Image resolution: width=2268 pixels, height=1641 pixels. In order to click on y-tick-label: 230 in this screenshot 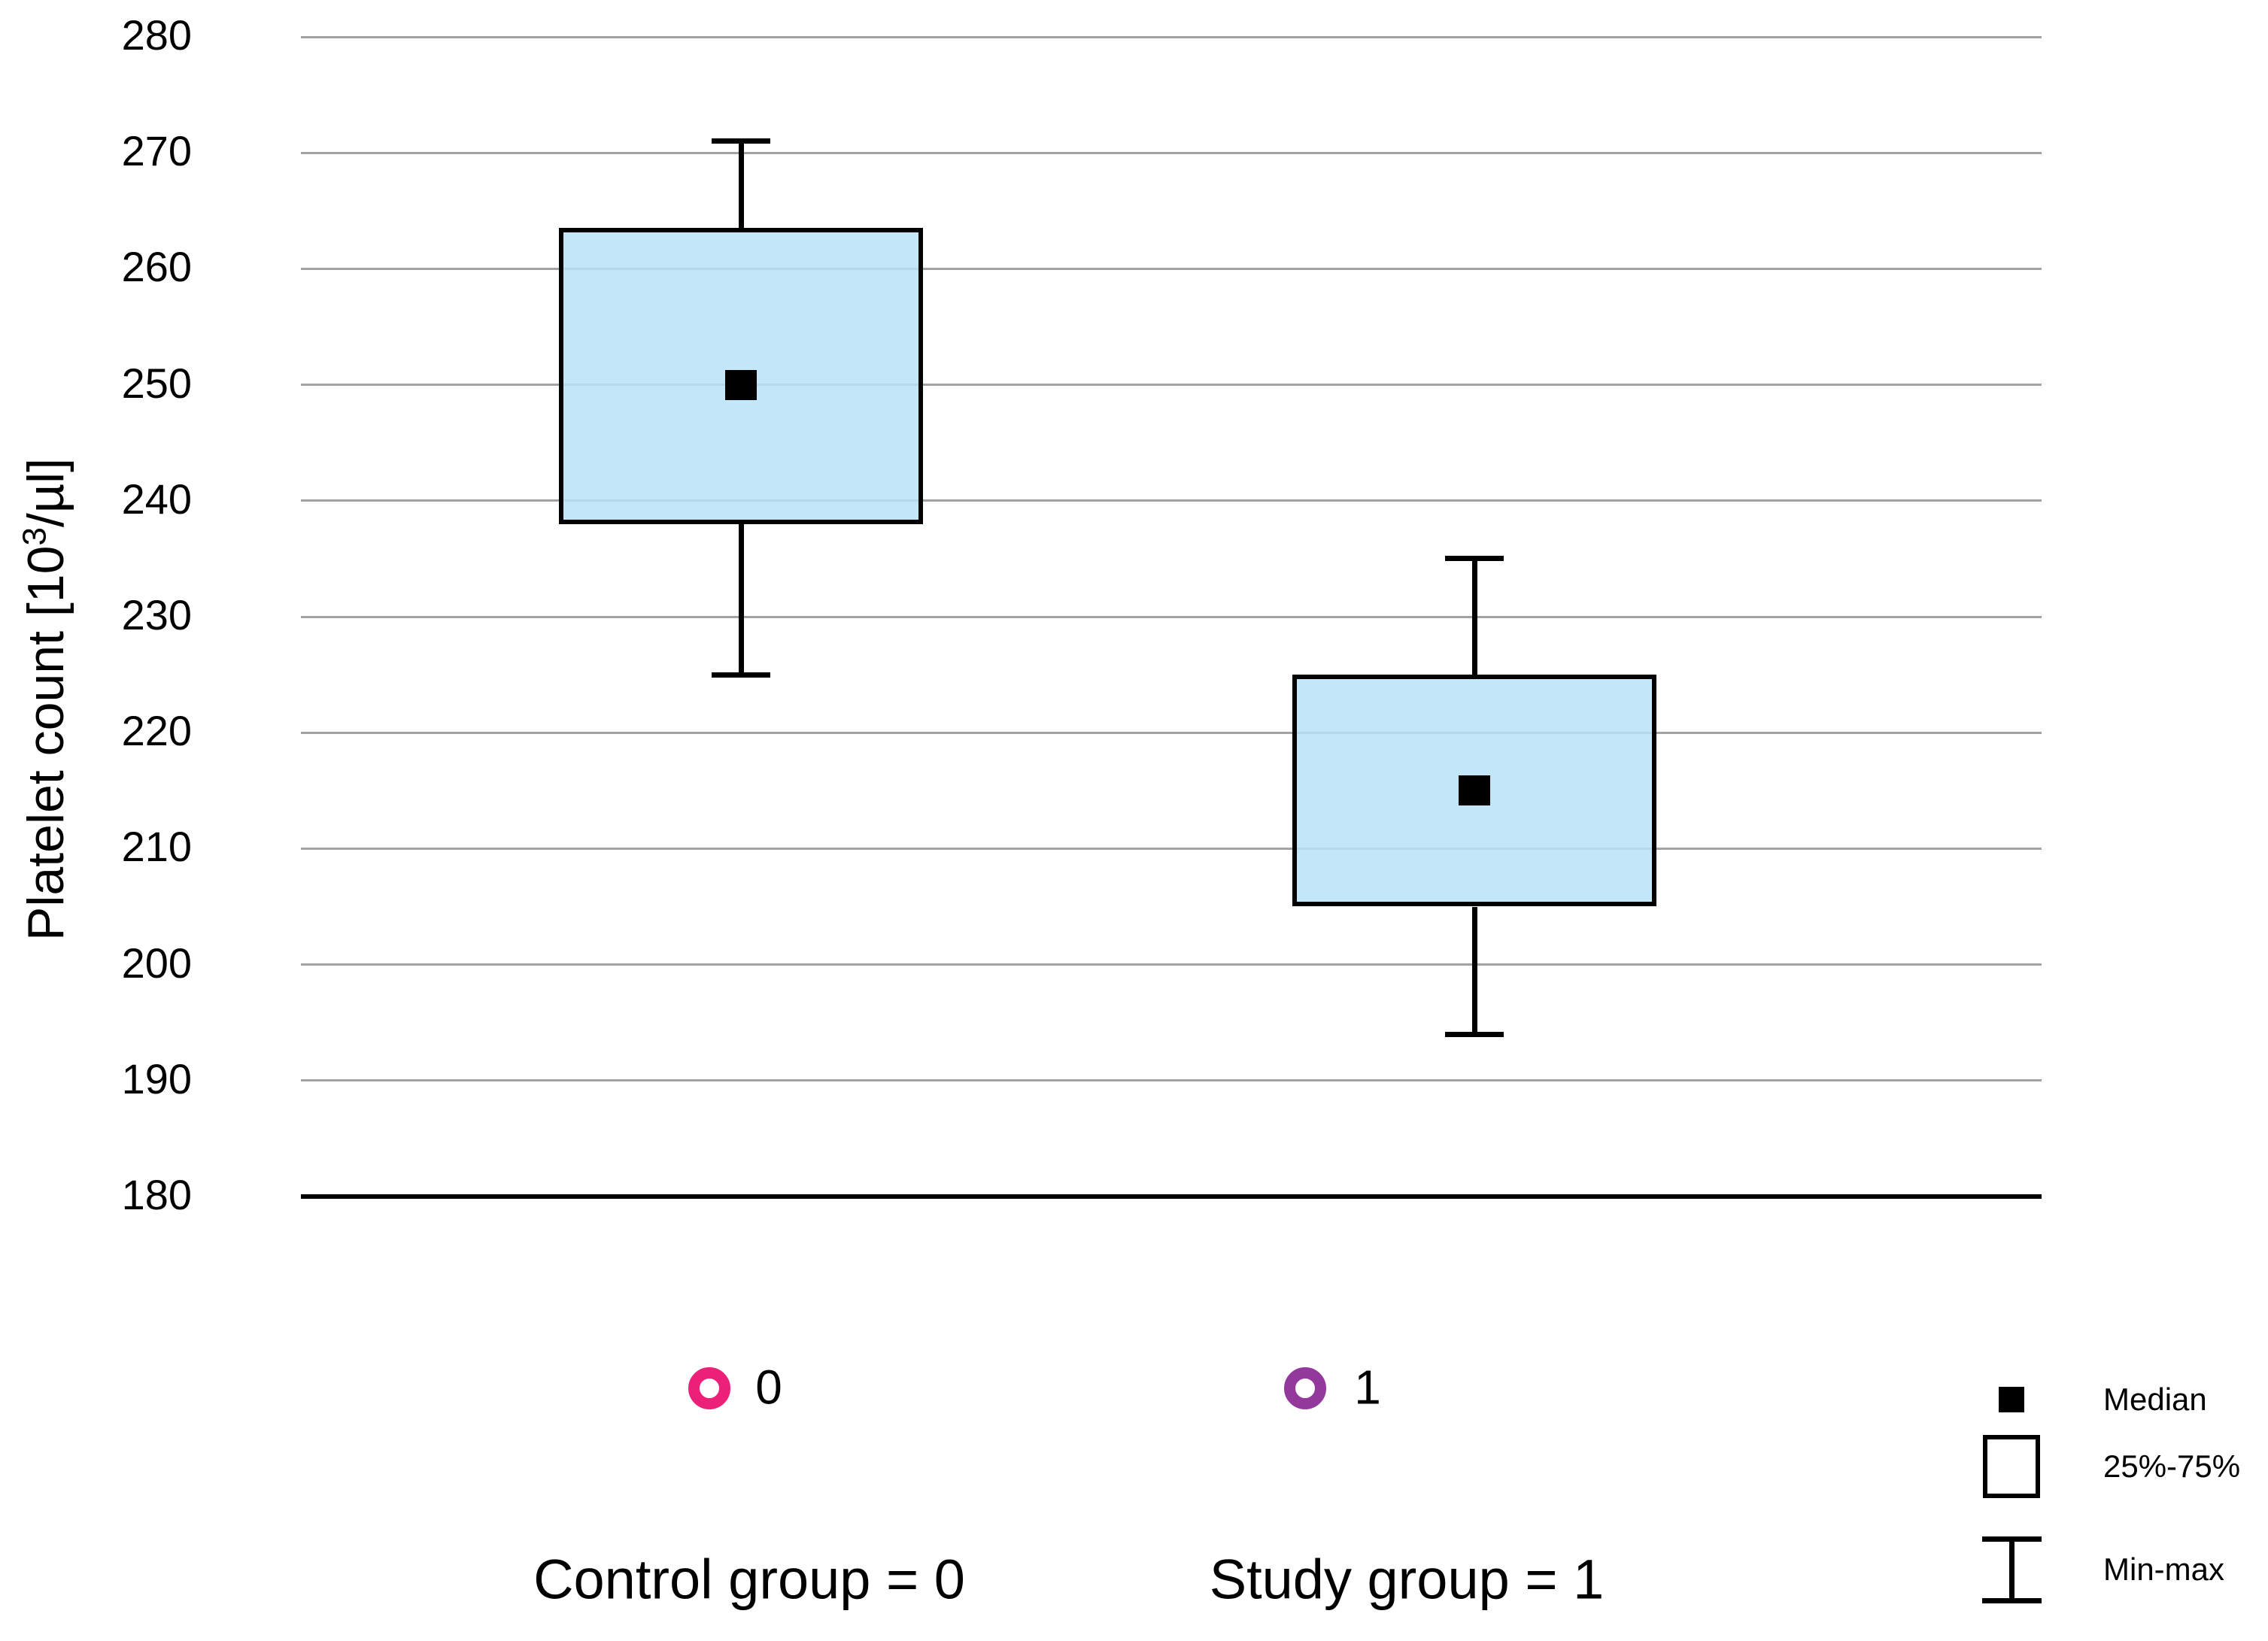, I will do `click(156, 614)`.